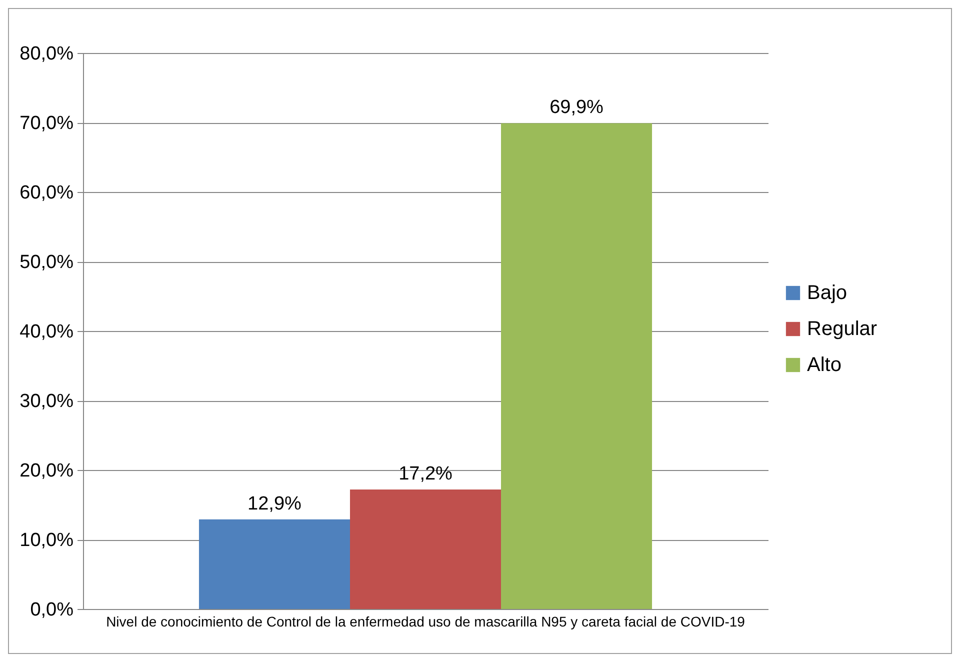 The width and height of the screenshot is (957, 659). I want to click on y-tick-label: 70,0%, so click(47, 123).